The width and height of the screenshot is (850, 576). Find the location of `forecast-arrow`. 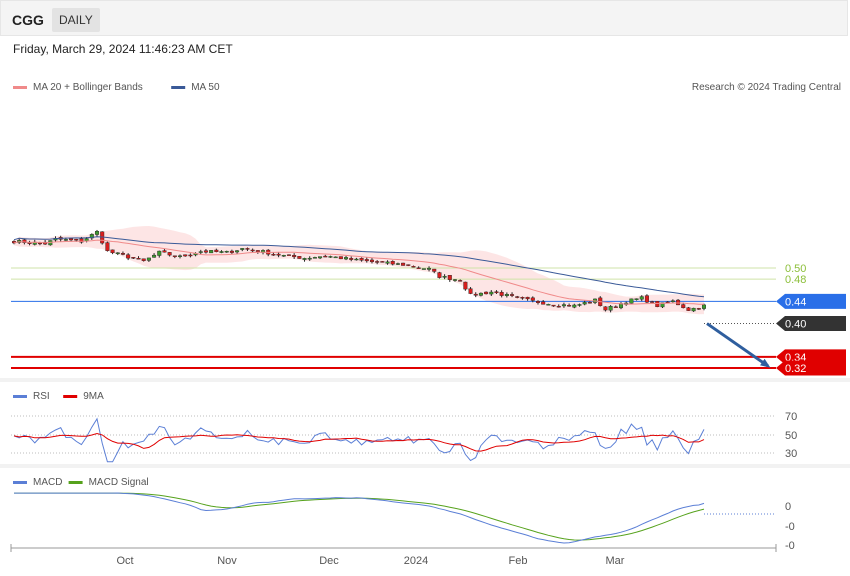

forecast-arrow is located at coordinates (738, 345).